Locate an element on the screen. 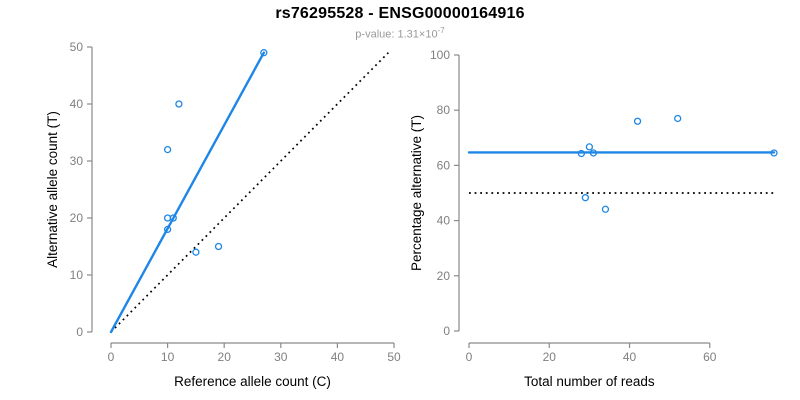 The image size is (800, 400). y-axis-title: Percentage alternative (T) is located at coordinates (416, 193).